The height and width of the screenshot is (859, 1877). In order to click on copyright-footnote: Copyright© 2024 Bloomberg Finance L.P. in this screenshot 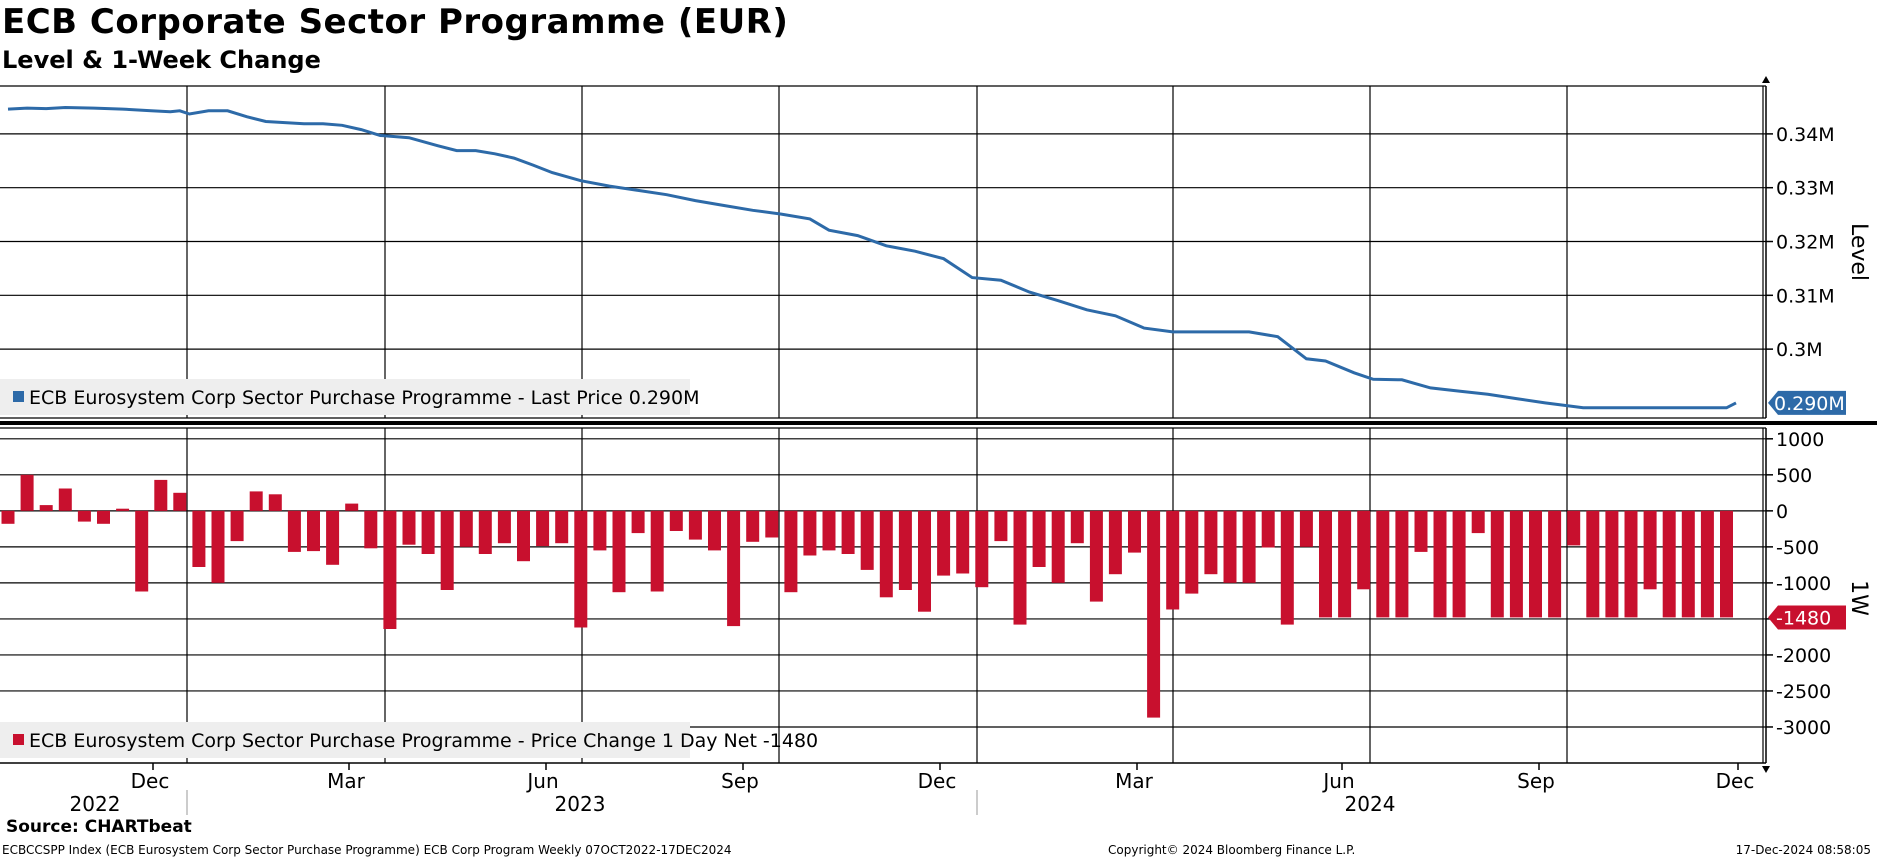, I will do `click(1232, 850)`.